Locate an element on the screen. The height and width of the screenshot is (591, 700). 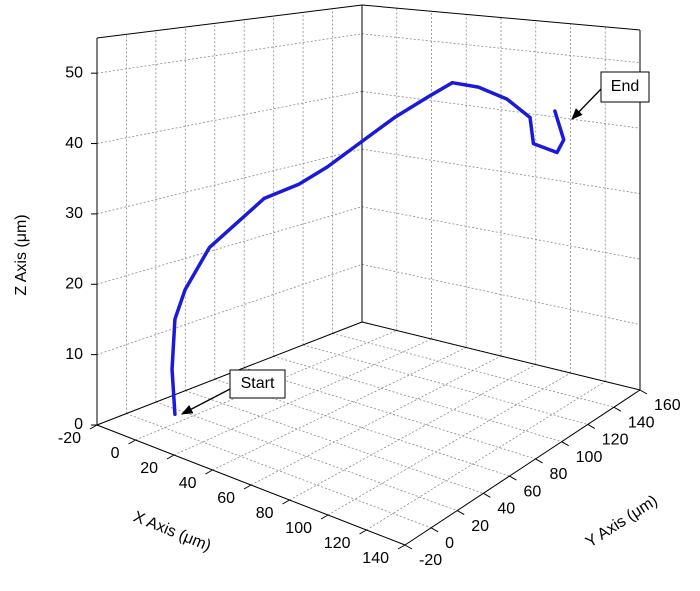
y-tick-label: 60 is located at coordinates (532, 491).